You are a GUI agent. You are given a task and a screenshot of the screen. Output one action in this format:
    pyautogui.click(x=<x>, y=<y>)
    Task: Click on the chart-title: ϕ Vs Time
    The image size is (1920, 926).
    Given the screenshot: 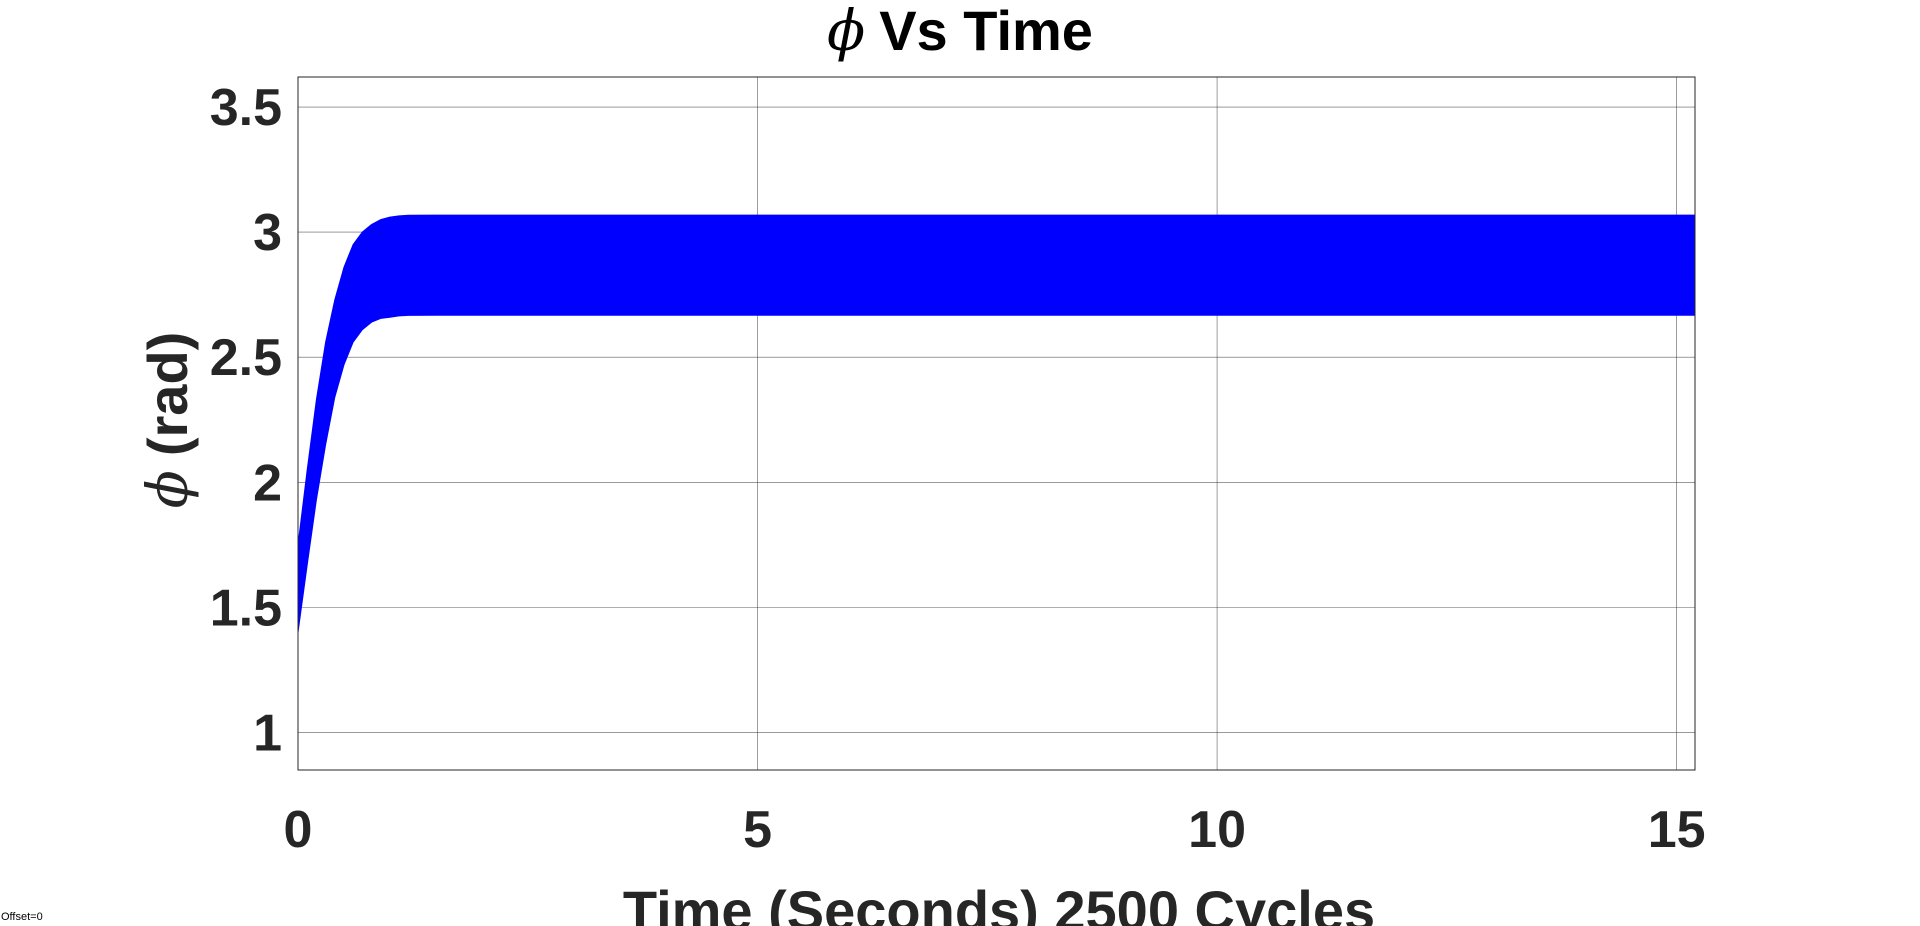 What is the action you would take?
    pyautogui.click(x=960, y=32)
    